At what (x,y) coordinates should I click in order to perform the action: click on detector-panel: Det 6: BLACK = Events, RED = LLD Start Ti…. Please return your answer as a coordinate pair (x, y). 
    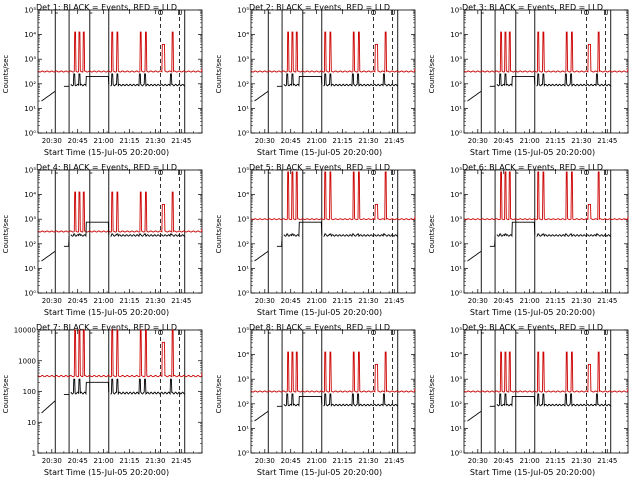
    Looking at the image, I should click on (532, 240).